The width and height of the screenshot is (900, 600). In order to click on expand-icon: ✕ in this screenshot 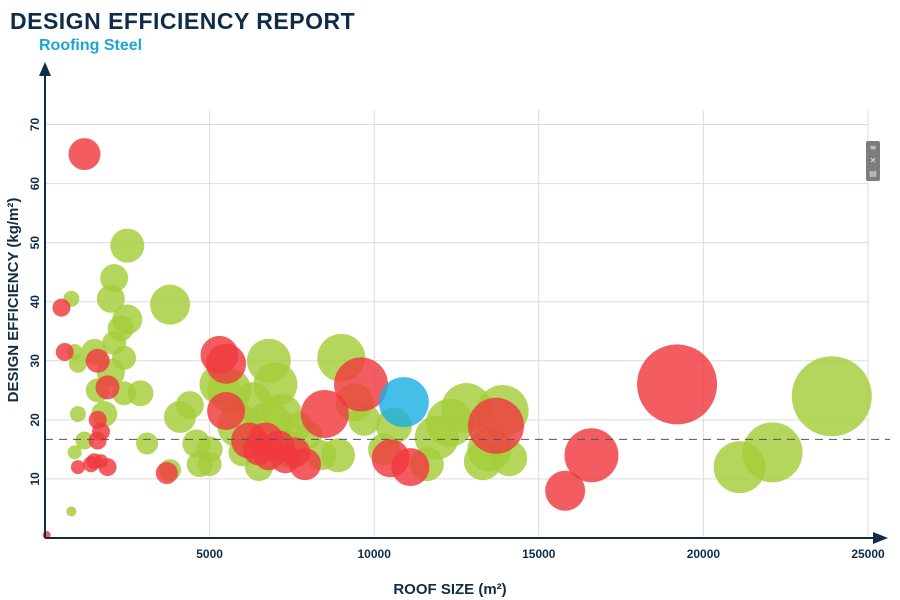, I will do `click(873, 160)`.